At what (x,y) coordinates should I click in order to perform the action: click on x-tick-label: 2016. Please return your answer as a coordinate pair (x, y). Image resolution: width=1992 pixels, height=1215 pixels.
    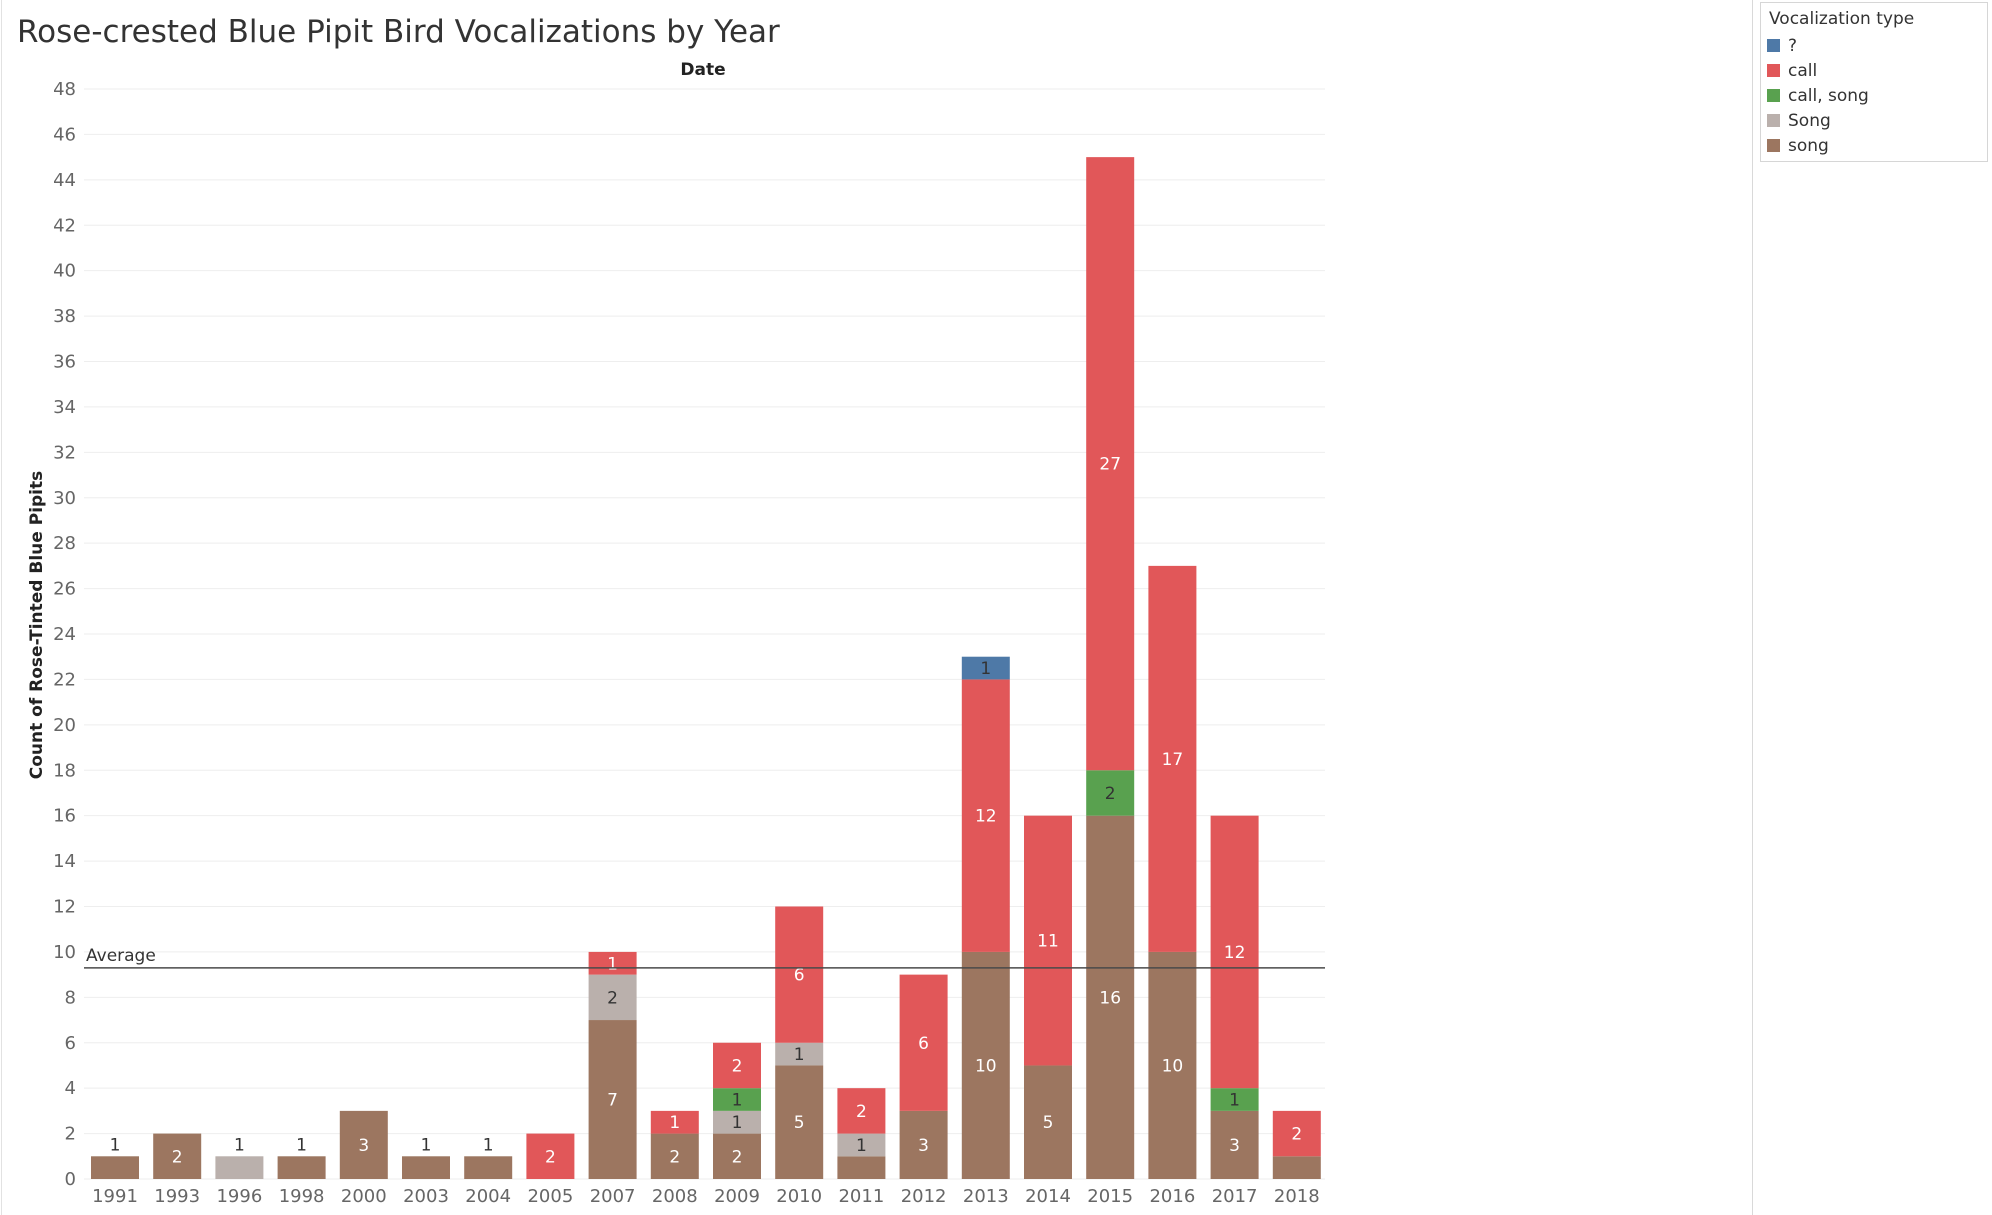
    Looking at the image, I should click on (1172, 1196).